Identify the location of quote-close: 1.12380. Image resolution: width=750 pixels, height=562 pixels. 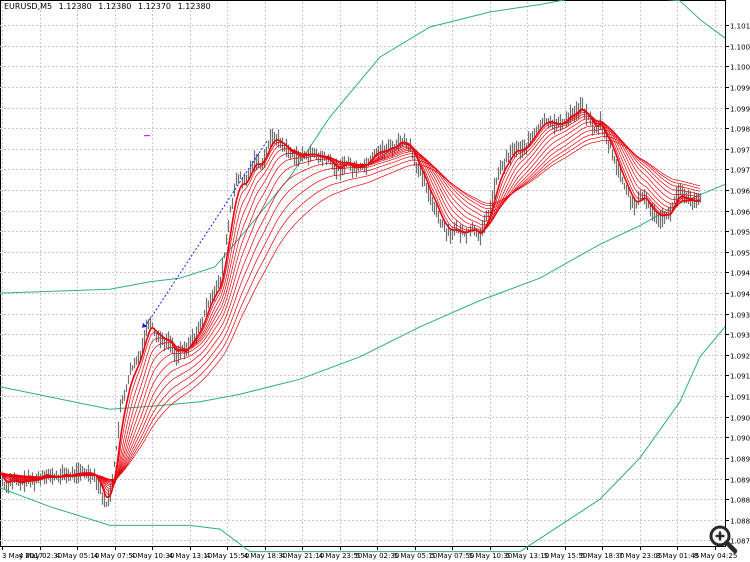
(194, 6).